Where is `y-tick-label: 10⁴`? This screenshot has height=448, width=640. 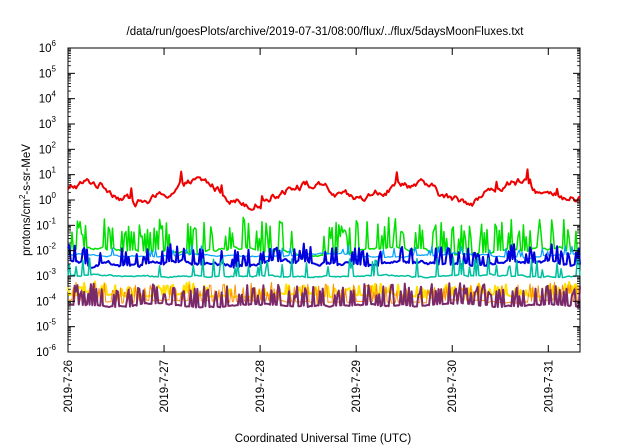 y-tick-label: 10⁴ is located at coordinates (48, 98).